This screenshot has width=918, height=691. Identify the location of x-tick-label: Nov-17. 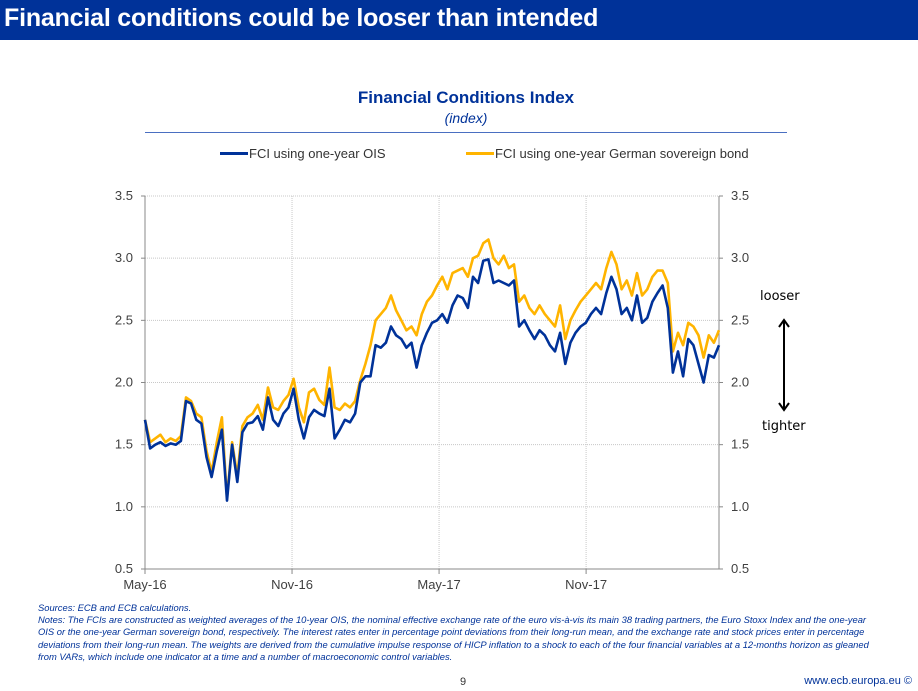
(586, 584).